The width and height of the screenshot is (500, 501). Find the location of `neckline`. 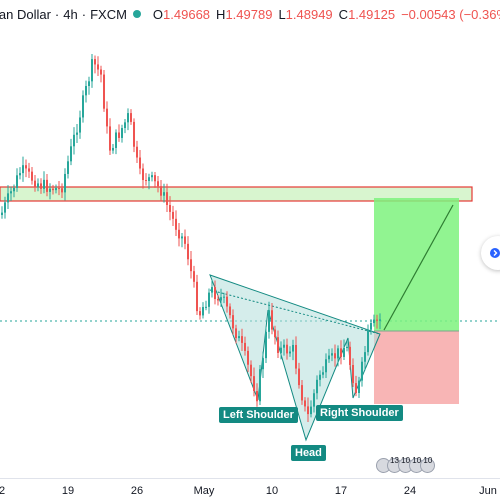

neckline is located at coordinates (295, 312).